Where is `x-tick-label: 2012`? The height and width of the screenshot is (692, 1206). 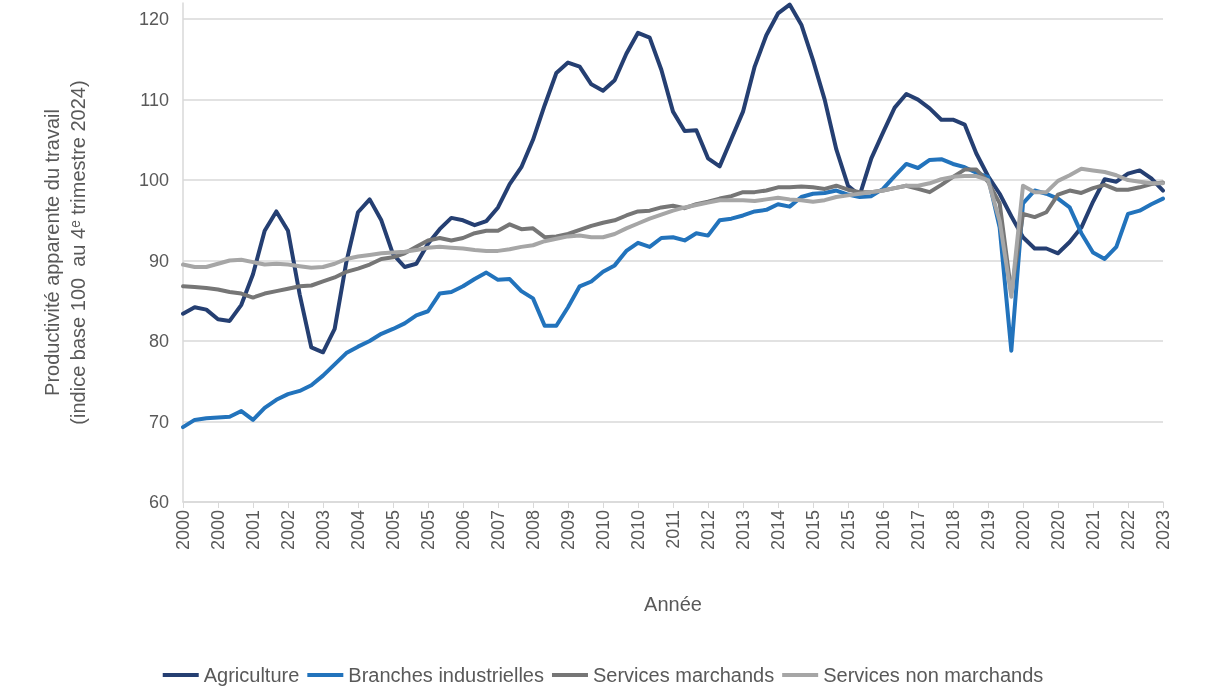
x-tick-label: 2012 is located at coordinates (708, 530).